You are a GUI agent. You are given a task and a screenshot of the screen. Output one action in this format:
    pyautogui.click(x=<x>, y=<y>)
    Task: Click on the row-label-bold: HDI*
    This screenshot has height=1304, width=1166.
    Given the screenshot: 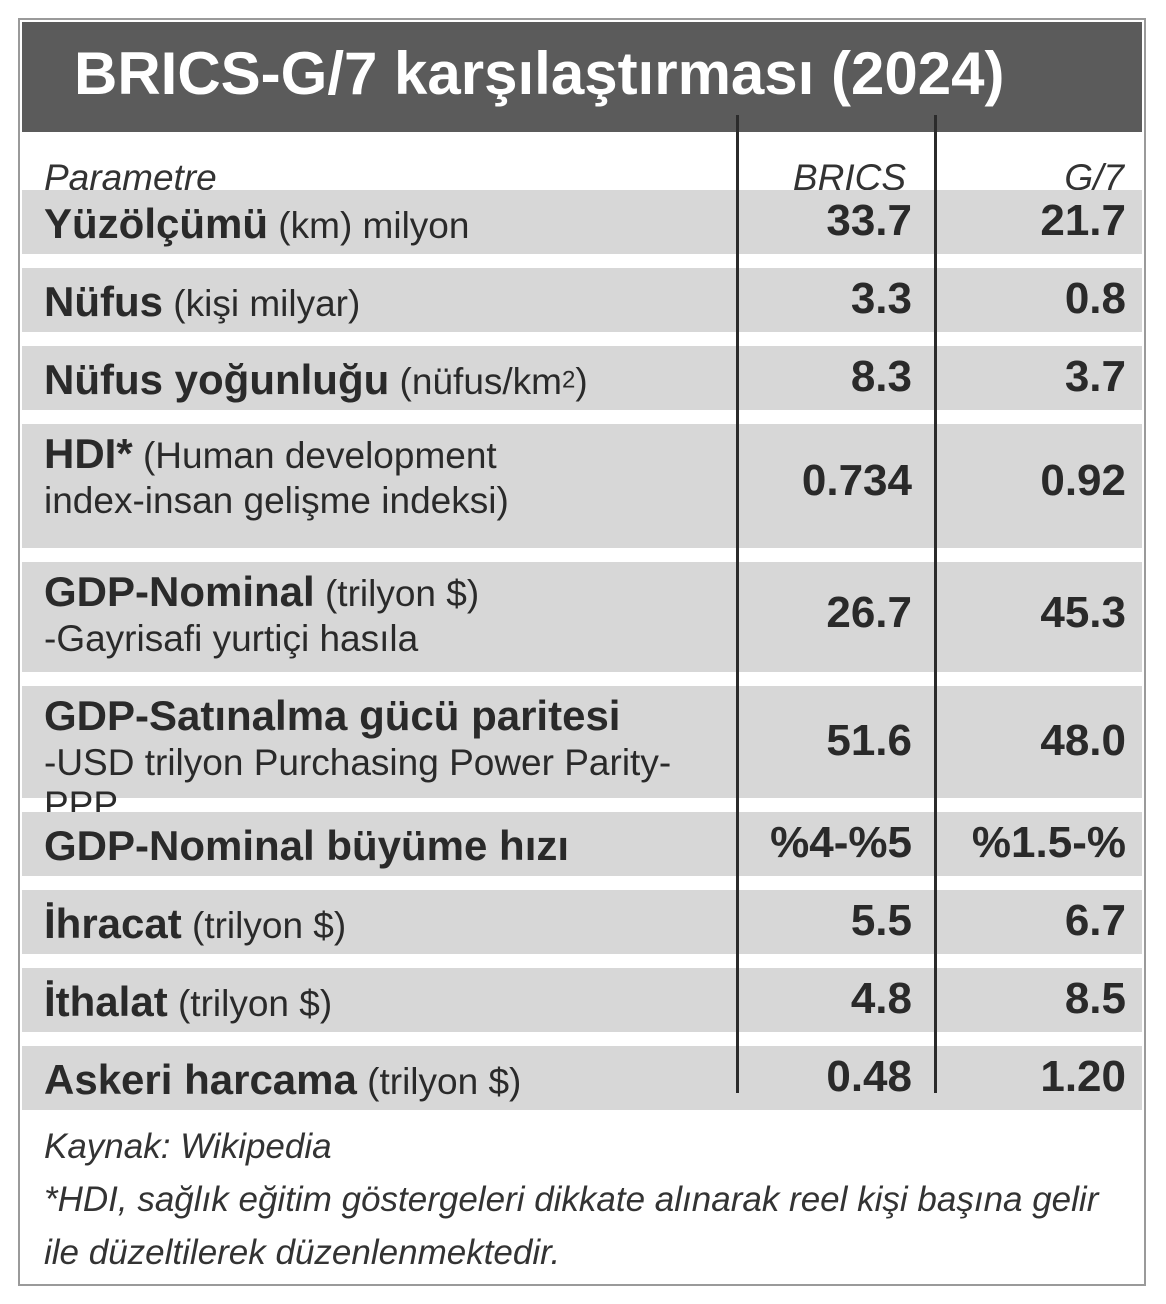 What is the action you would take?
    pyautogui.click(x=88, y=453)
    